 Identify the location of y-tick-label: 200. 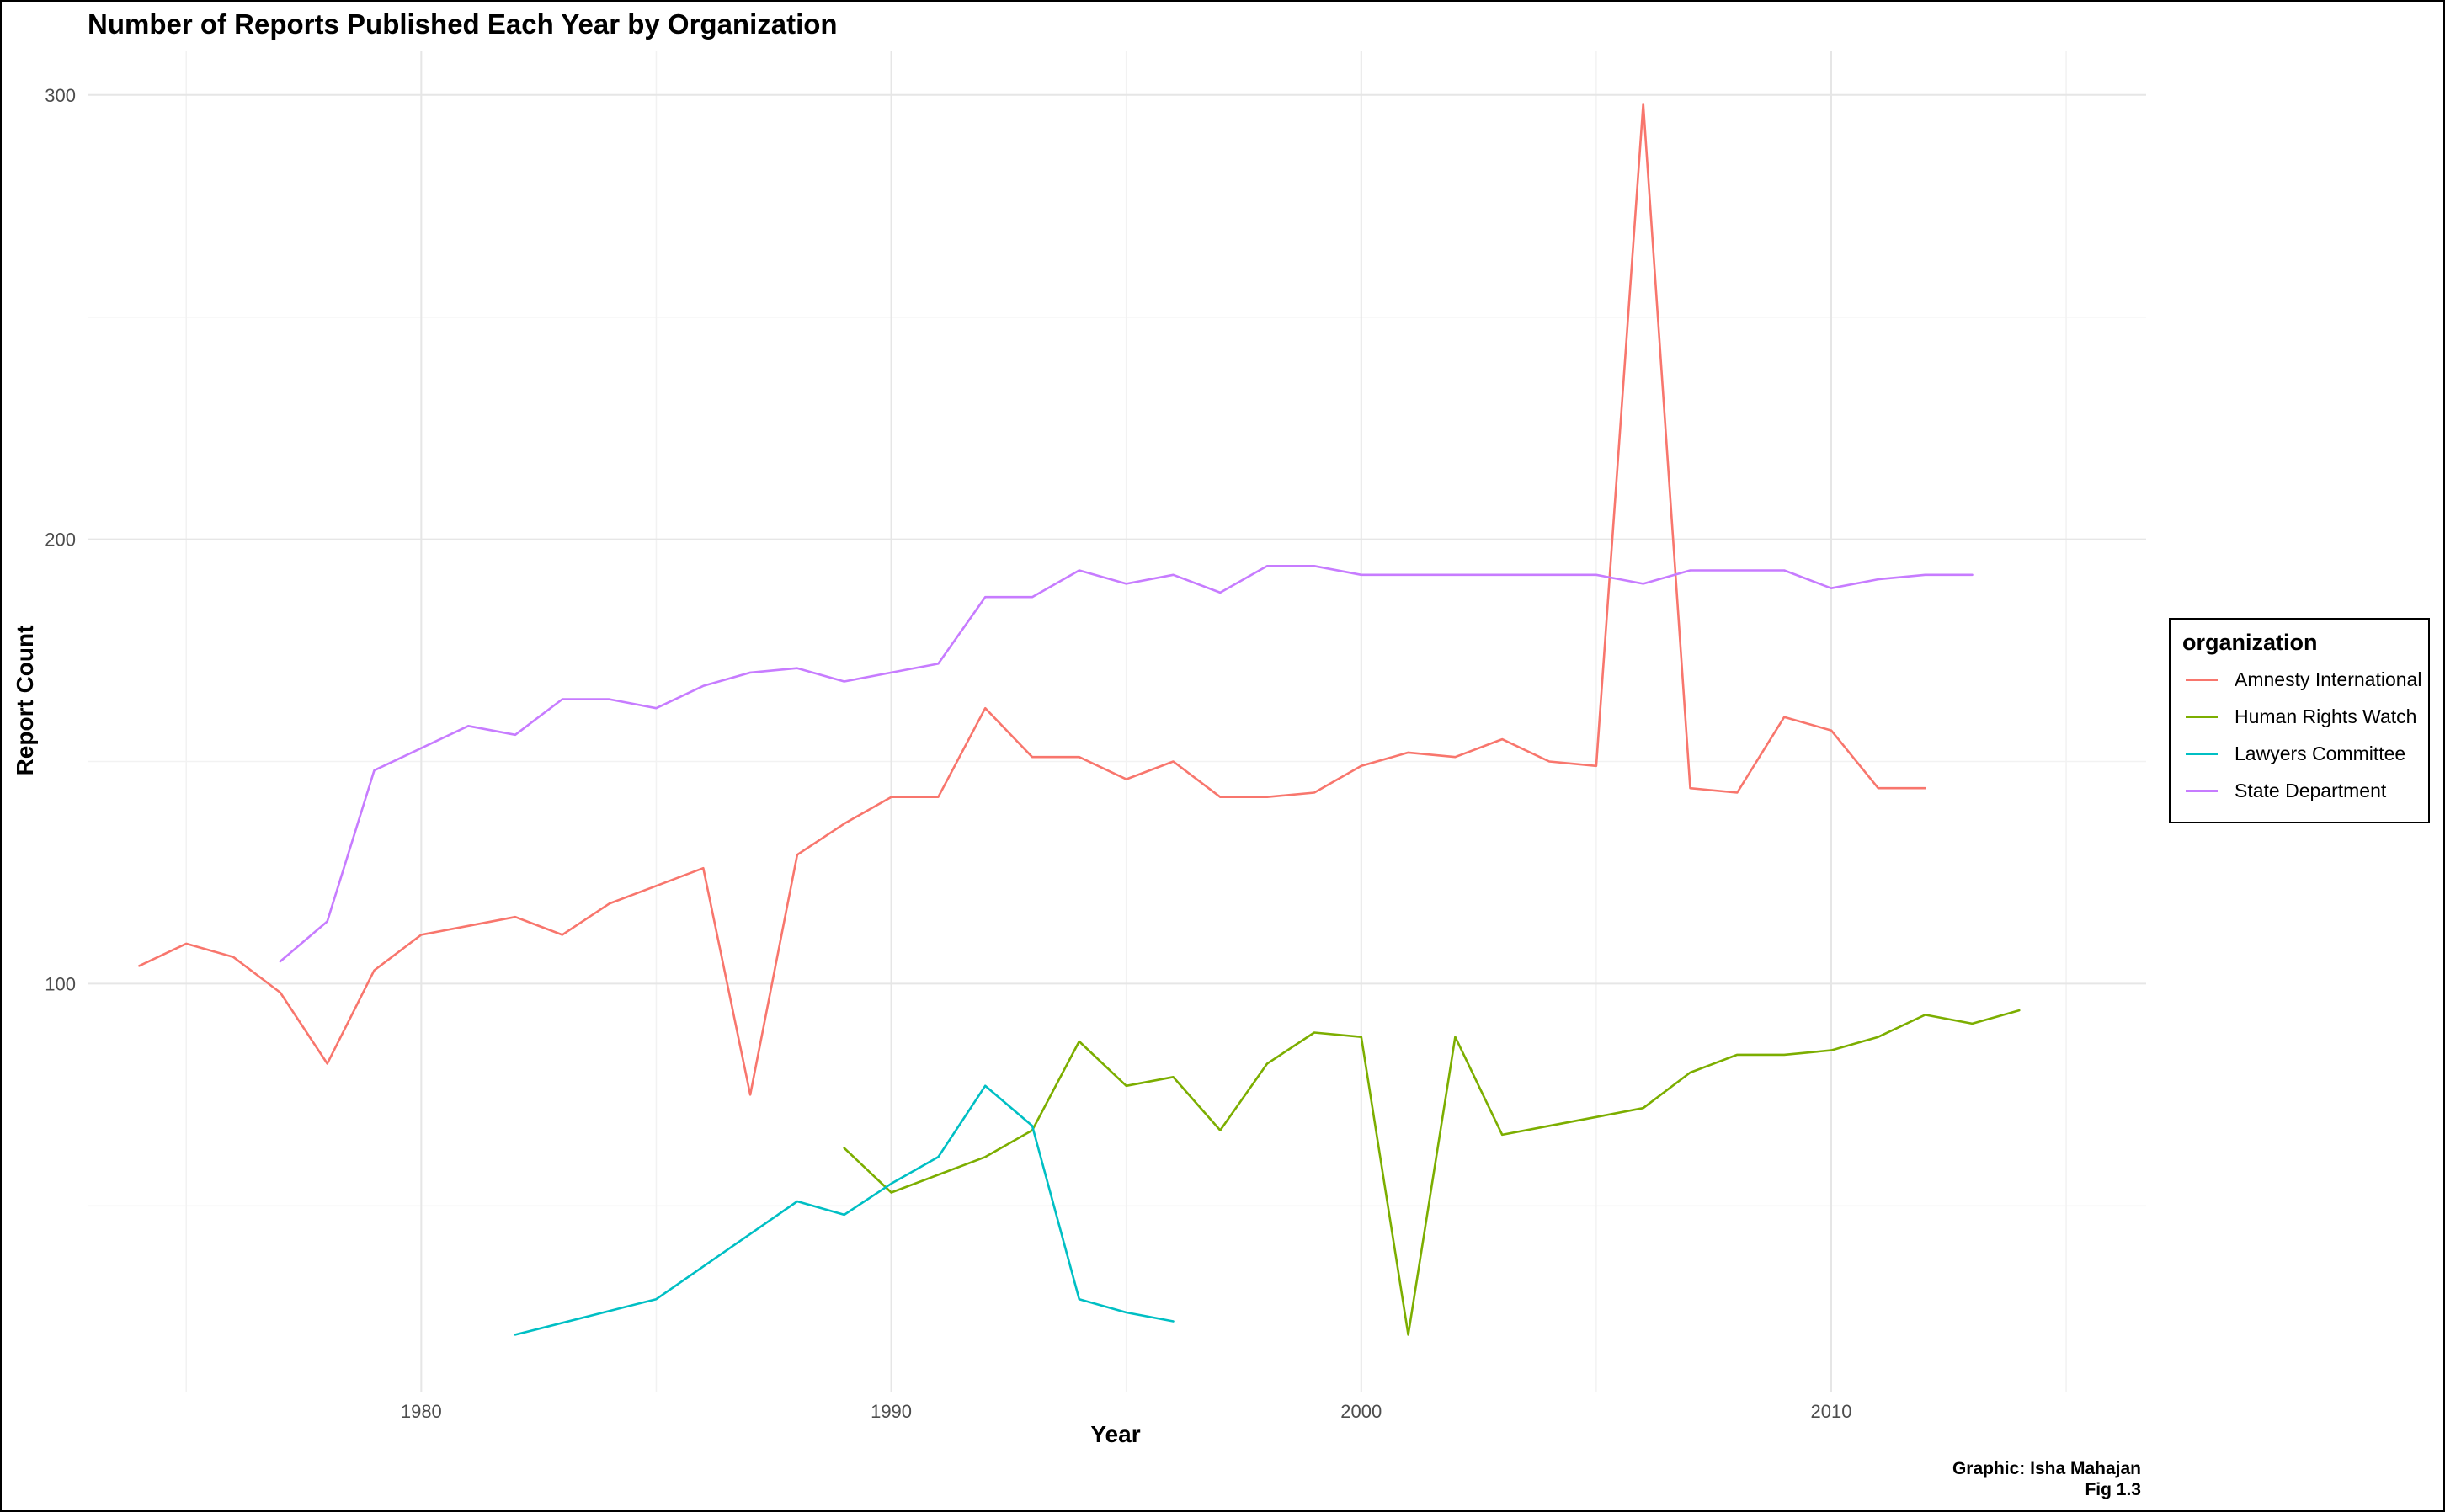
(60, 540).